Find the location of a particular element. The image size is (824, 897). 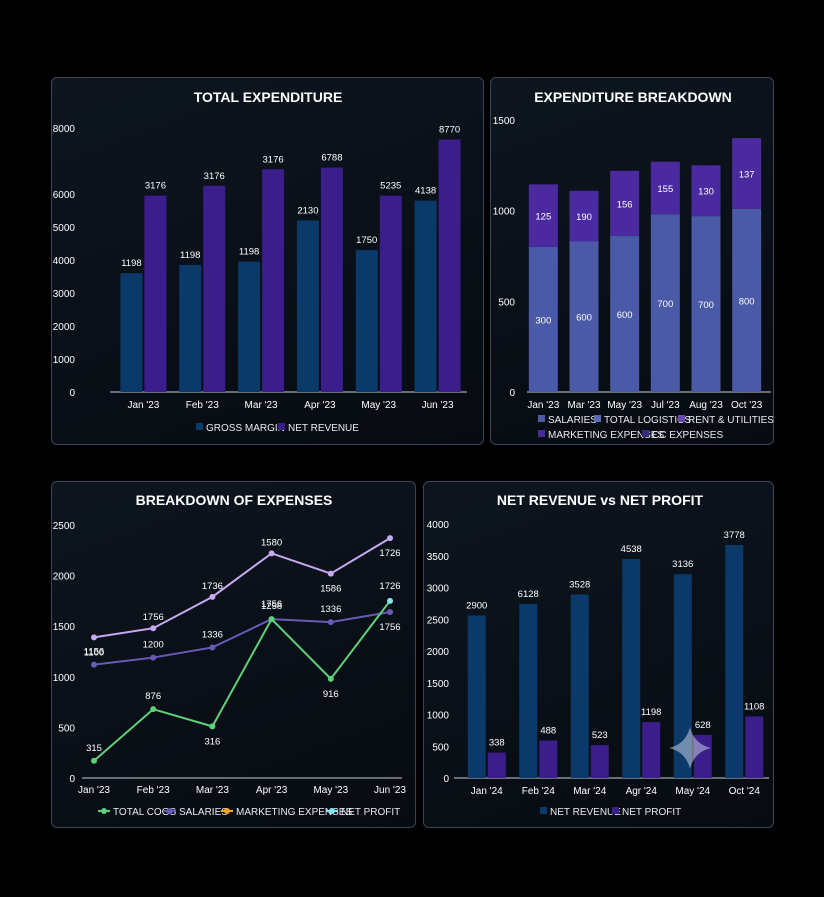

x-tick-label: Apr '23 is located at coordinates (272, 790).